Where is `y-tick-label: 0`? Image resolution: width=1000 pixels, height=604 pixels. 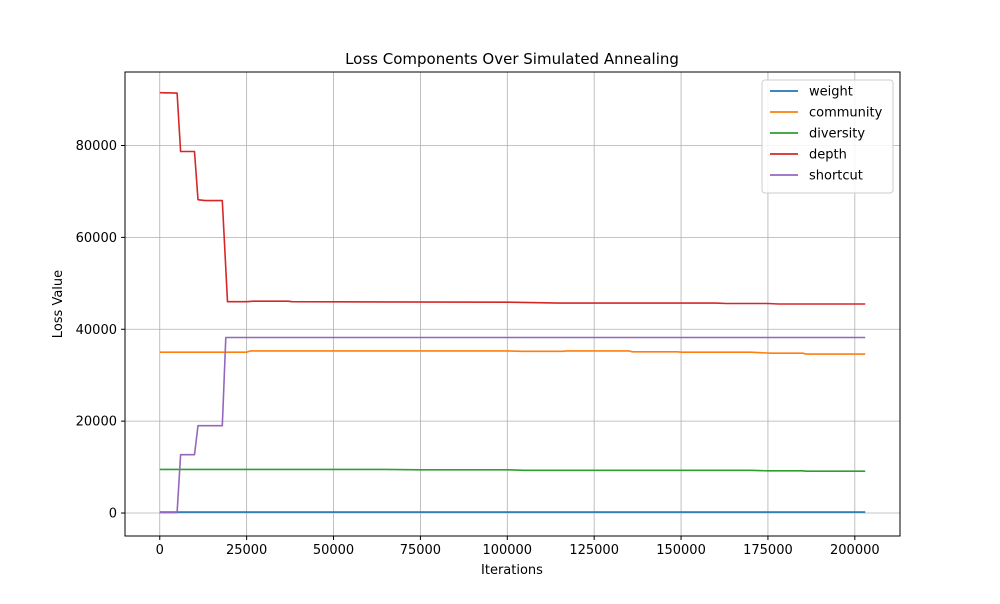 y-tick-label: 0 is located at coordinates (113, 514).